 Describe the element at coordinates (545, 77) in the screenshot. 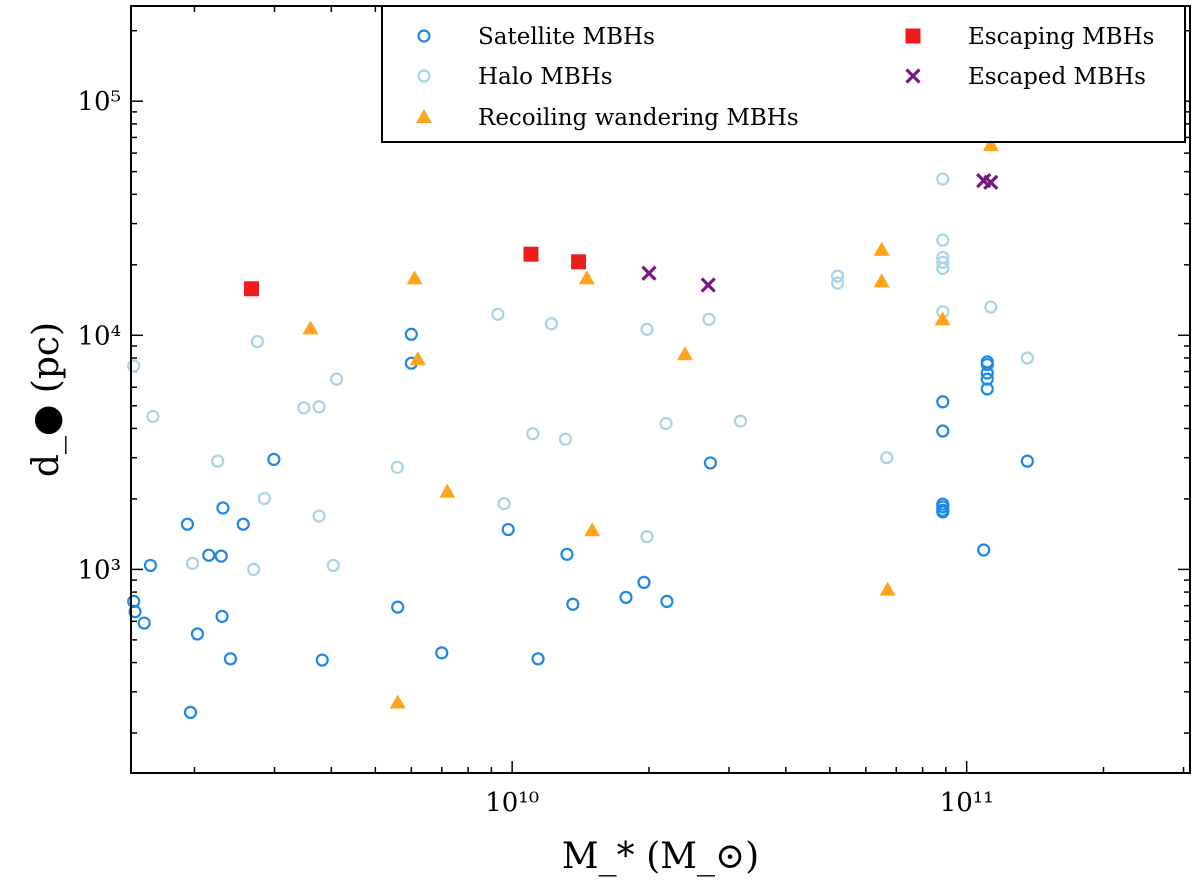

I see `legend-label: Halo MBHs` at that location.